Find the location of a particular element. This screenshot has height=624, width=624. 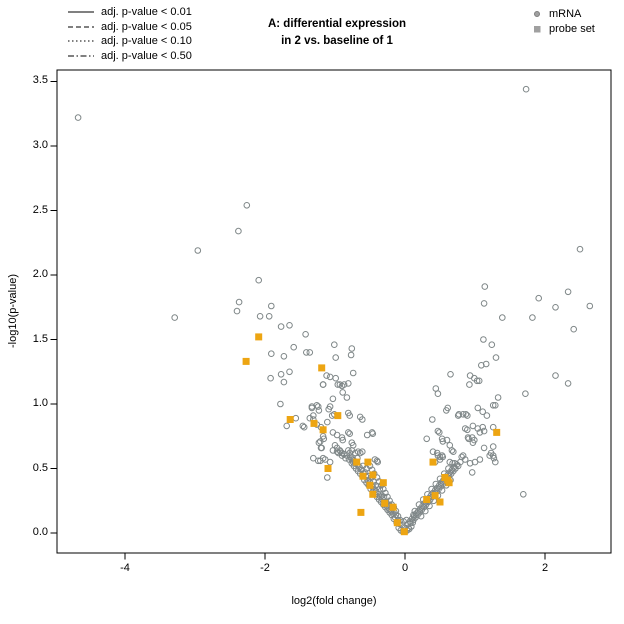

y-tick-2.0: 2.0 is located at coordinates (40, 274).